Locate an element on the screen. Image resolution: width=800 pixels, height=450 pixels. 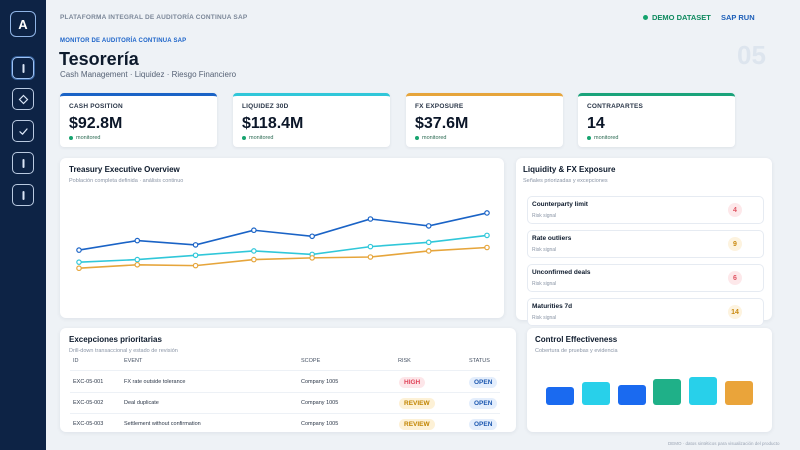
overview-line-chart is located at coordinates (283, 241).